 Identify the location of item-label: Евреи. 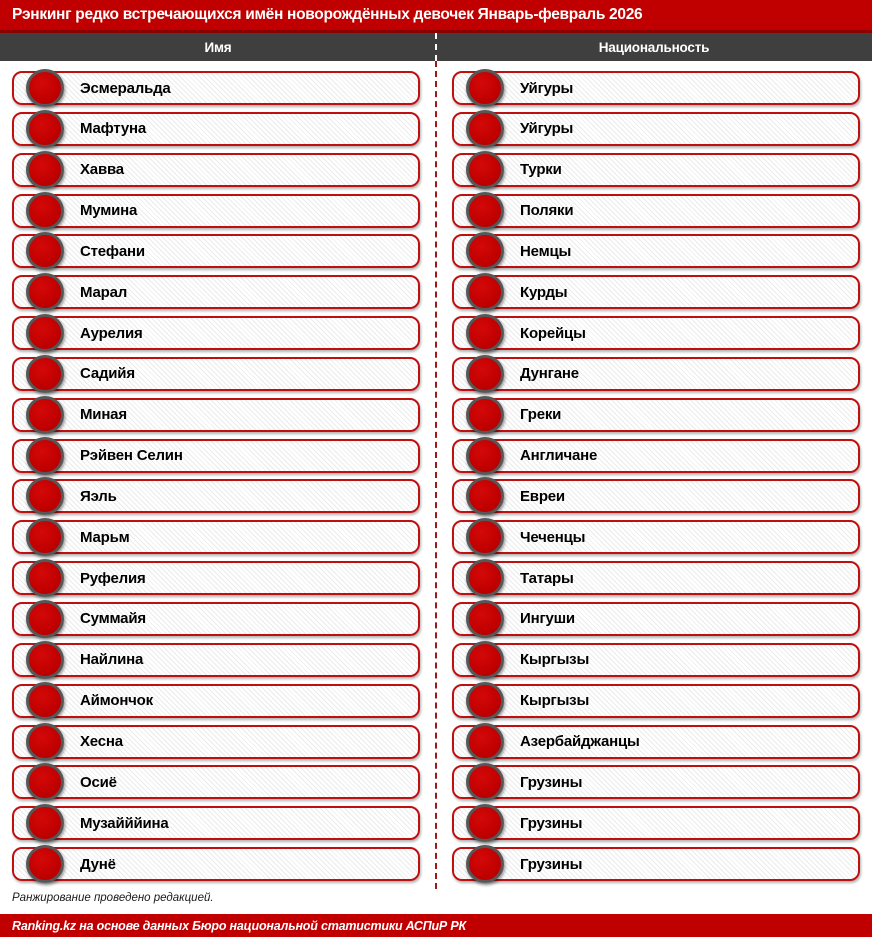
(542, 496).